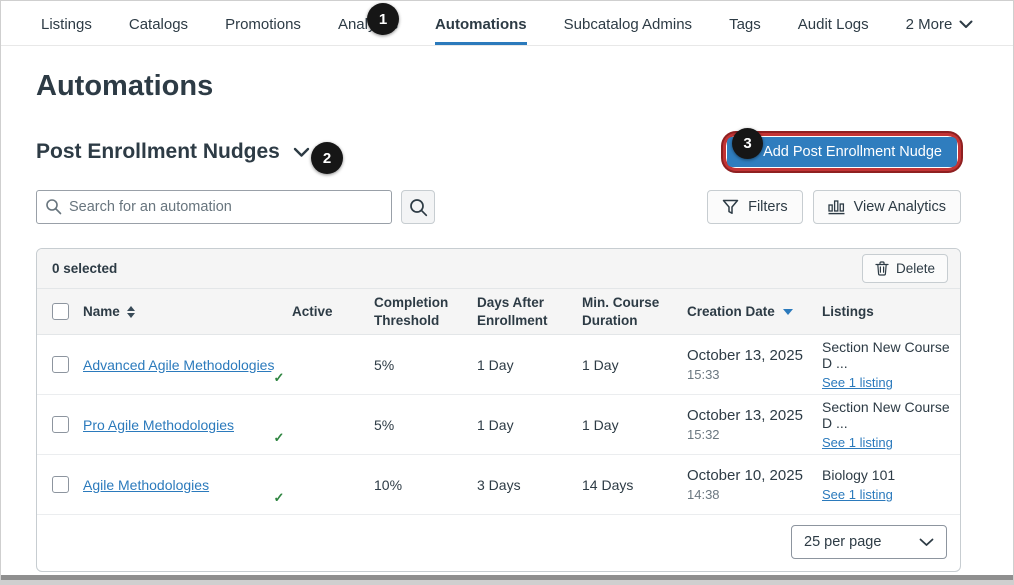 The height and width of the screenshot is (585, 1014). Describe the element at coordinates (703, 435) in the screenshot. I see `creation-time-value: 15:32` at that location.